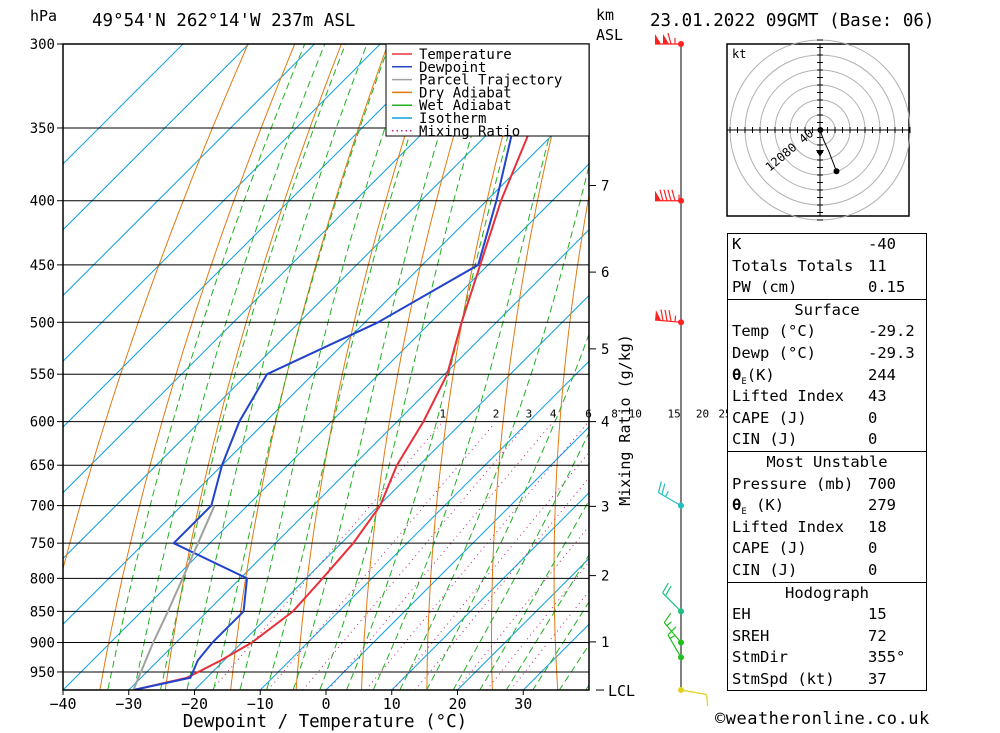  I want to click on lcl-label: LCL, so click(621, 691).